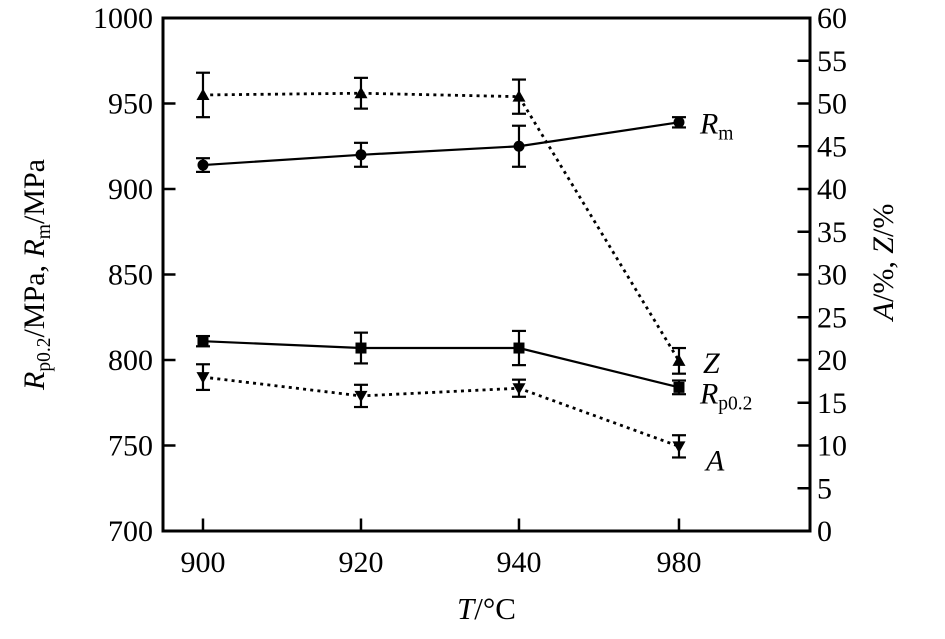  What do you see at coordinates (130, 275) in the screenshot?
I see `left-axis-tick-label: 850` at bounding box center [130, 275].